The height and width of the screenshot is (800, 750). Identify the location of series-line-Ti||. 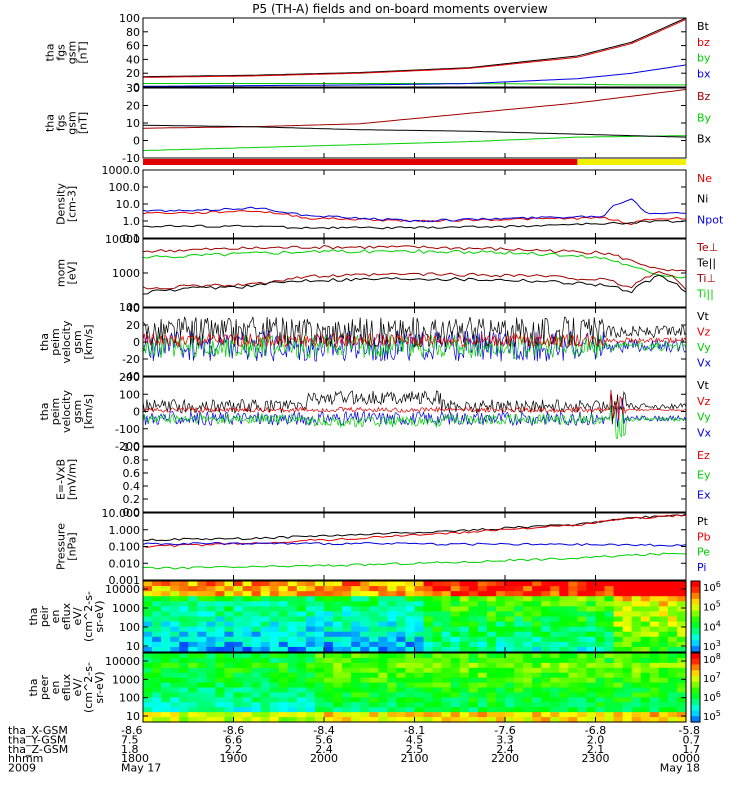
(414, 264).